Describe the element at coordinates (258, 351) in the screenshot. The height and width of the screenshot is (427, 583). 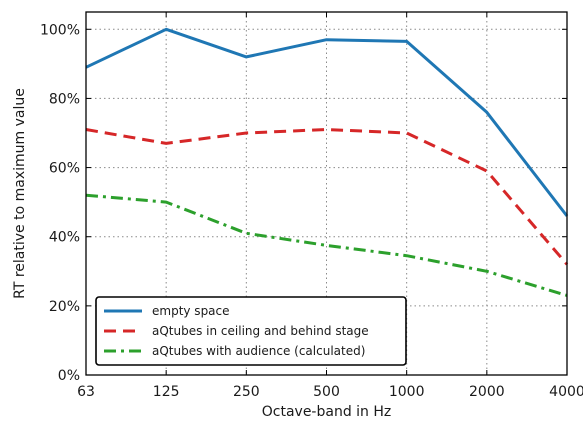
I see `legend-label-3: aQtubes with audience (calculated)` at that location.